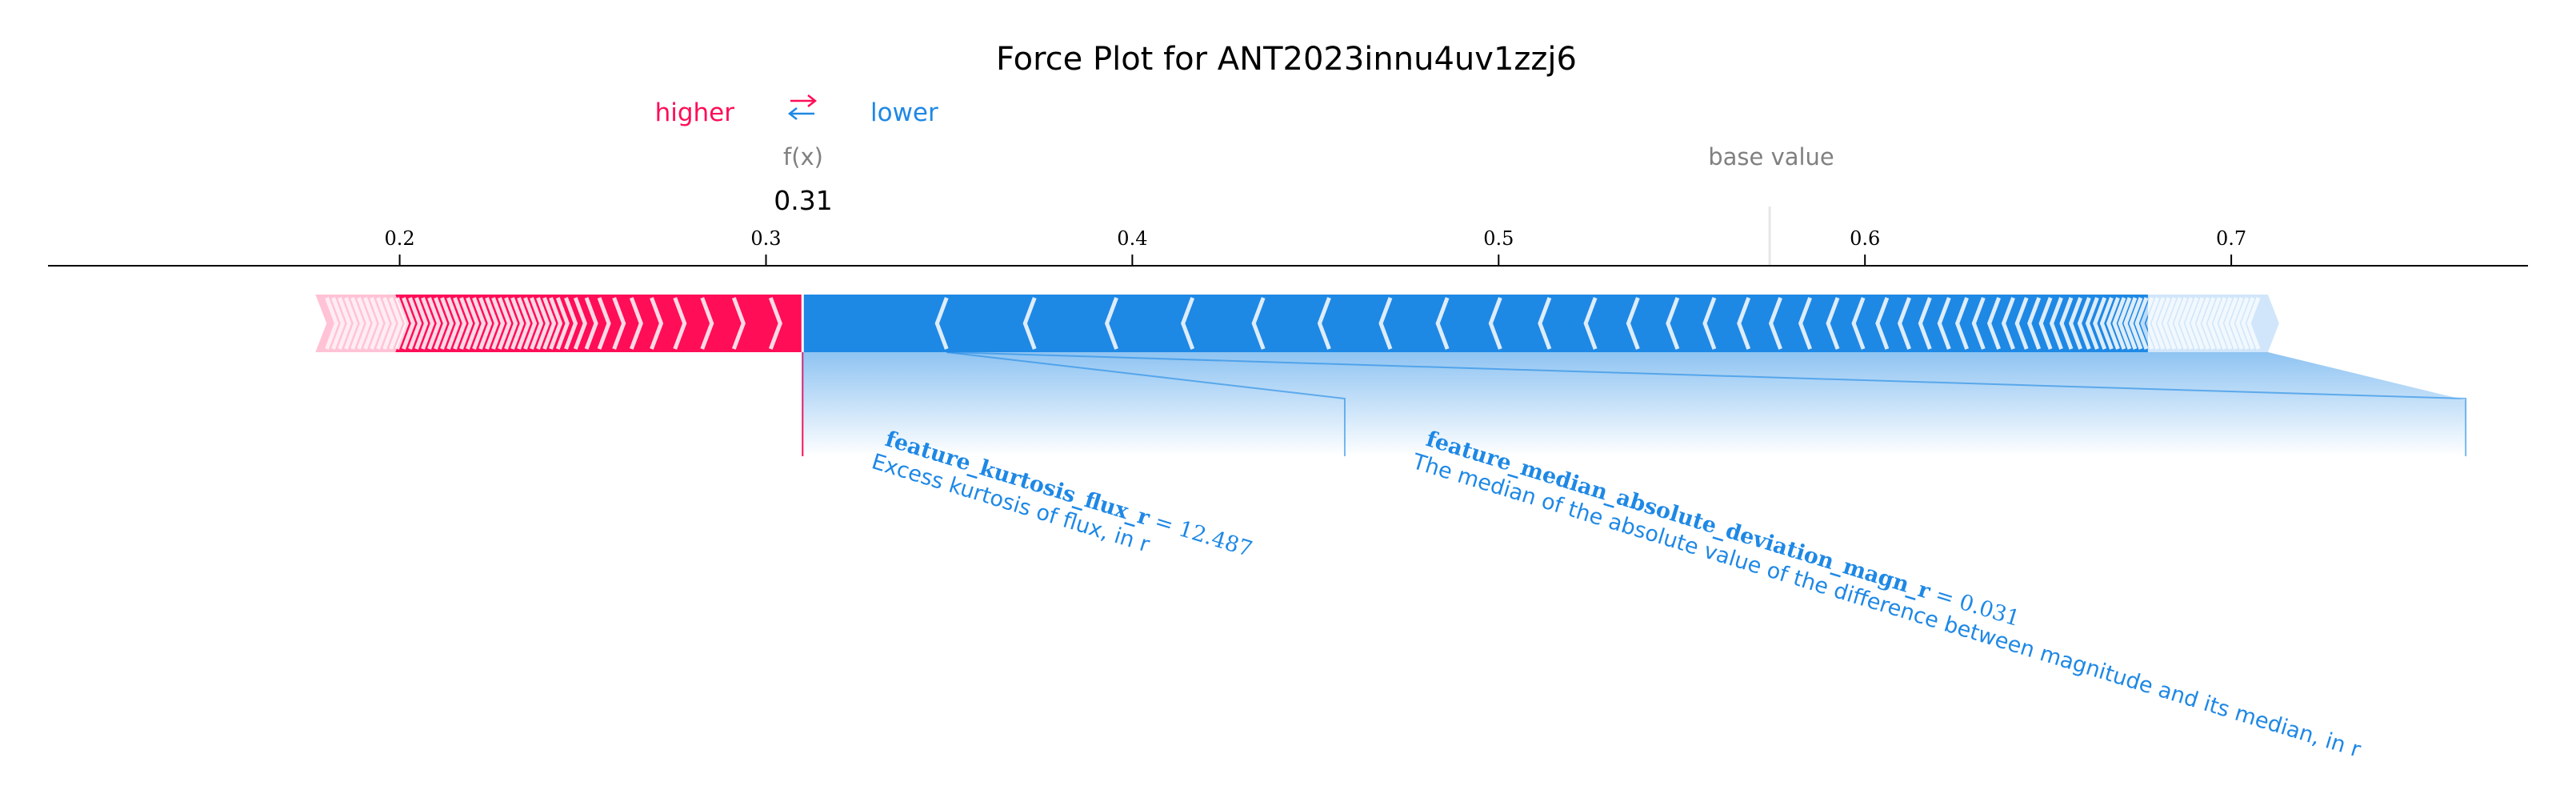 Image resolution: width=2576 pixels, height=790 pixels. I want to click on x-axis-ticks: 0.2 0.3 0.4 0.5 0.6 0.7, so click(1315, 246).